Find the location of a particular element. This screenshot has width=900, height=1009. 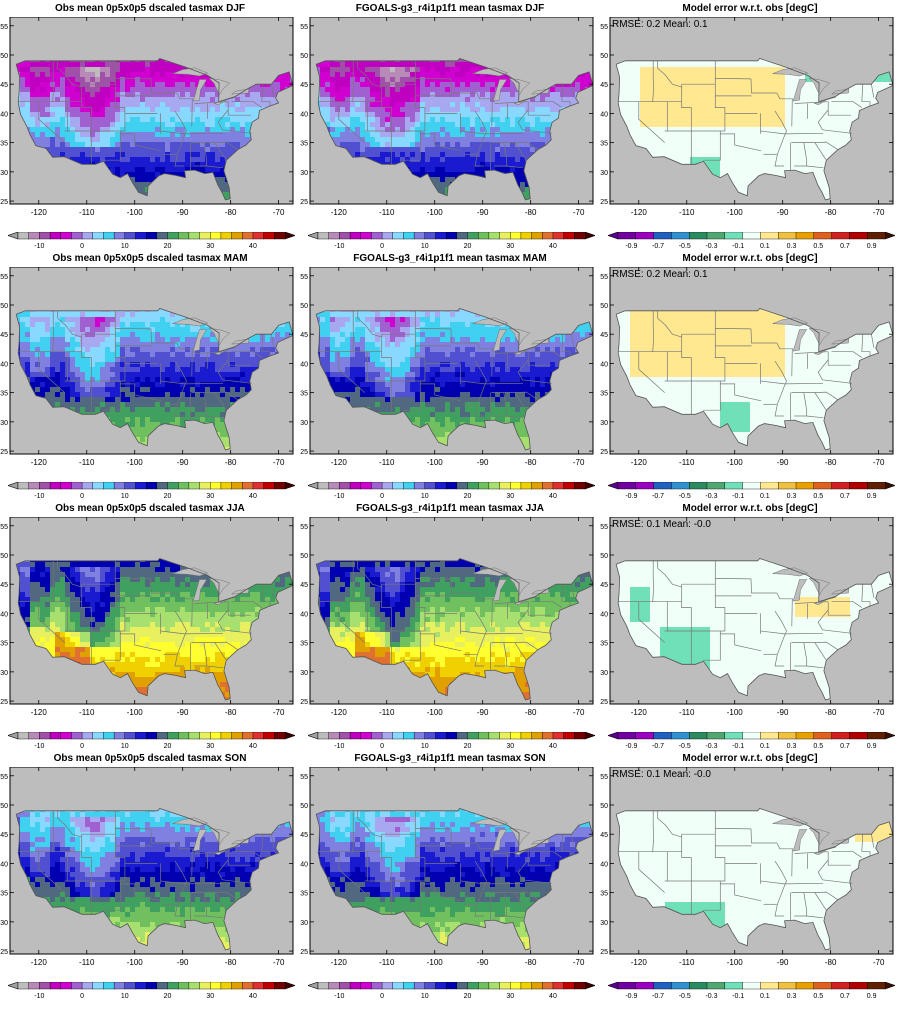

panel-title: FGOALS-g3_r4i1p1f1 mean tasmax SON is located at coordinates (450, 758).